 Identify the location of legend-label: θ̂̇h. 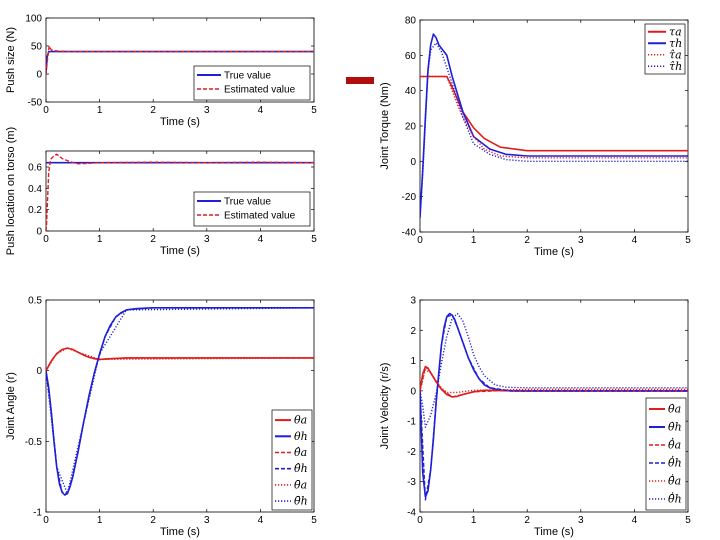
(675, 462).